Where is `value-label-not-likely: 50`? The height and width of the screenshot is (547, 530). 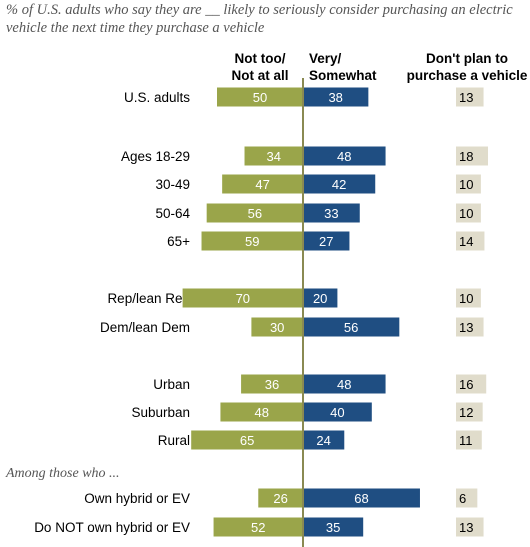 value-label-not-likely: 50 is located at coordinates (260, 97).